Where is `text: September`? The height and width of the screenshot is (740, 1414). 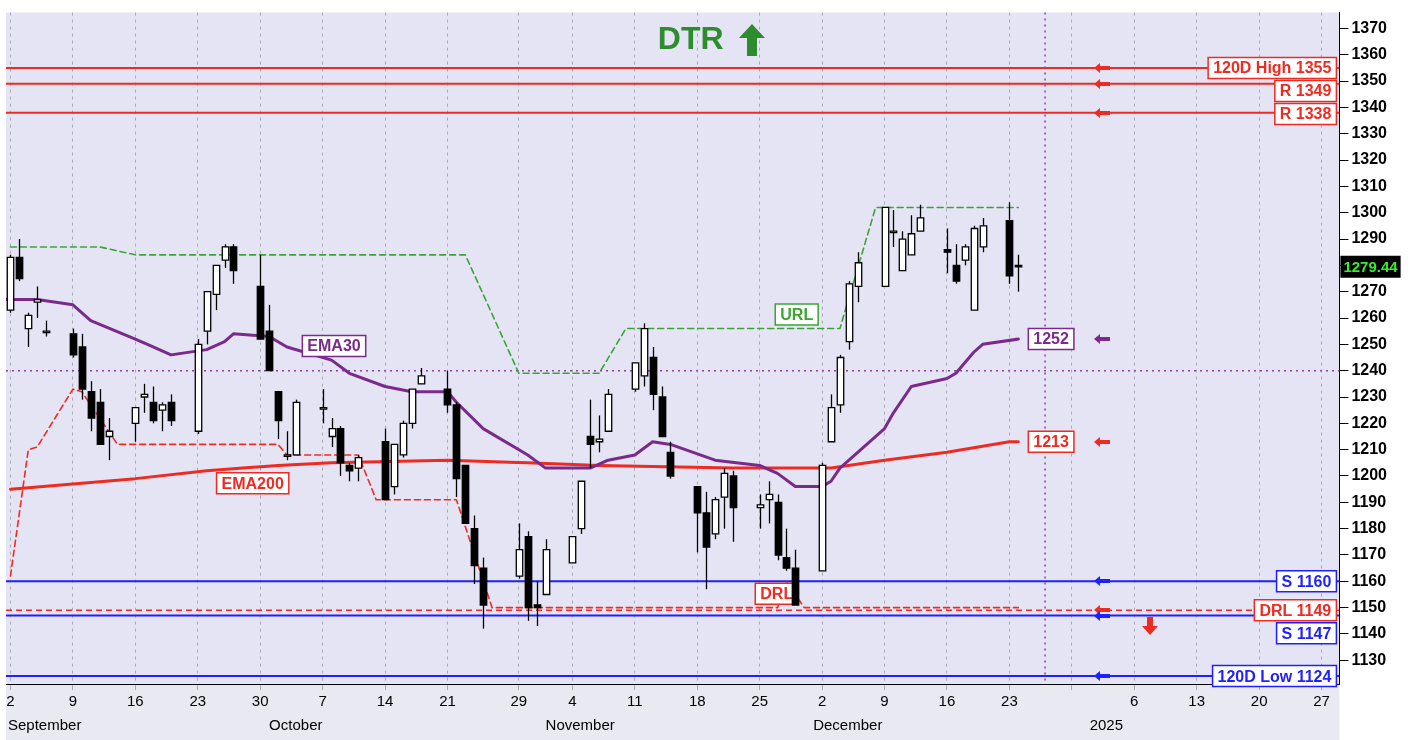
text: September is located at coordinates (45, 724).